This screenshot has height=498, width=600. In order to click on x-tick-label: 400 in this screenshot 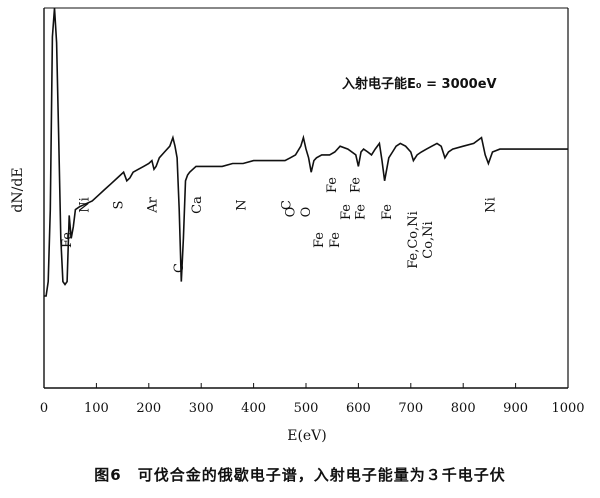, I will do `click(253, 408)`.